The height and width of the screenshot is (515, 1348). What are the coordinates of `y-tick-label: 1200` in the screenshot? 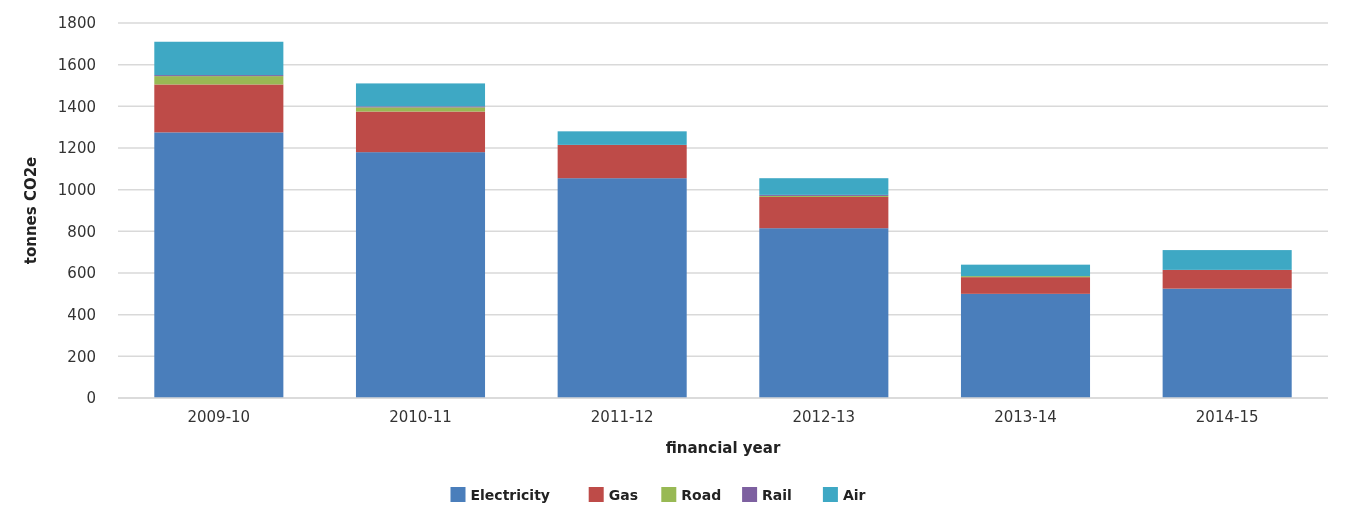 It's located at (76, 148).